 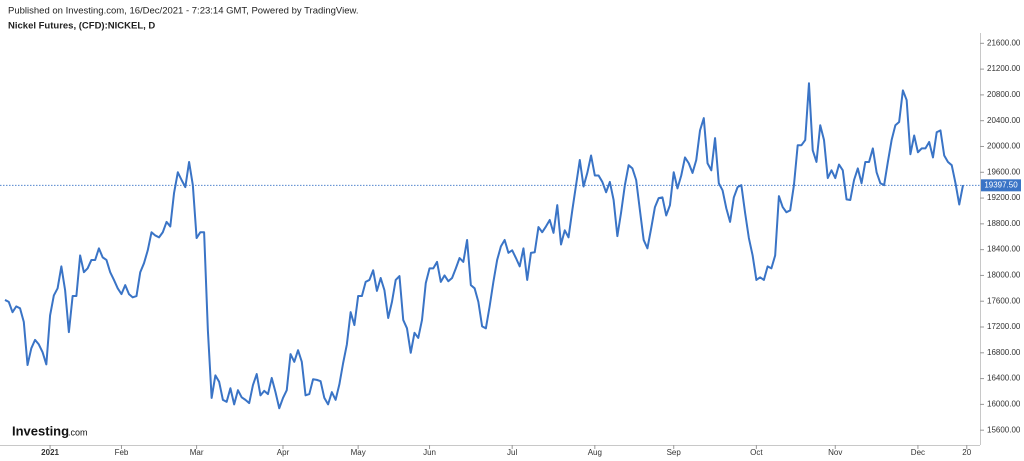 I want to click on last-price-label: 19397.50, so click(x=1001, y=184).